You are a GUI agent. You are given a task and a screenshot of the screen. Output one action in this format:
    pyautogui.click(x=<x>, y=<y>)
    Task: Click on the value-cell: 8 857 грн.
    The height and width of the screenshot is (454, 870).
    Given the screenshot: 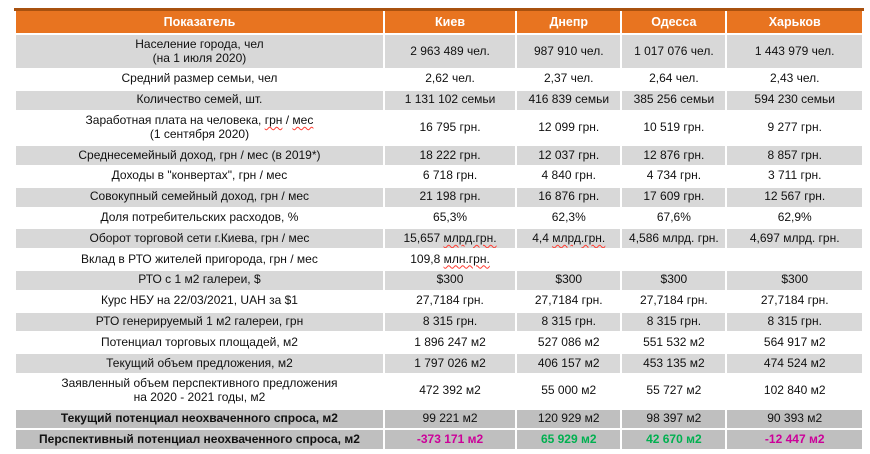 What is the action you would take?
    pyautogui.click(x=794, y=155)
    